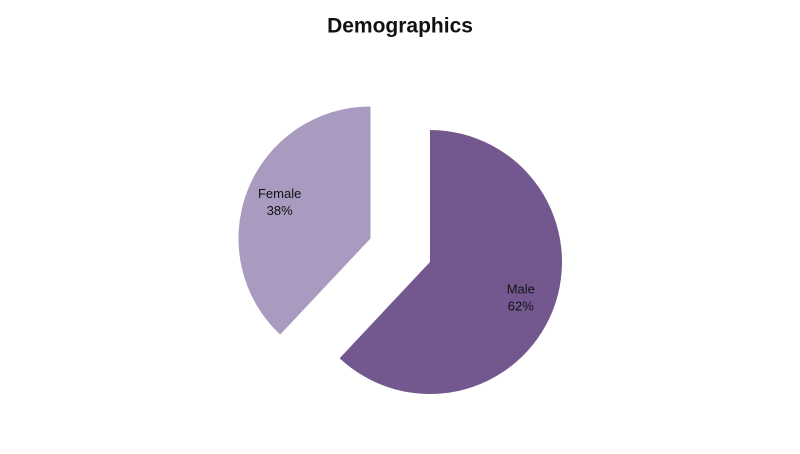  Describe the element at coordinates (304, 220) in the screenshot. I see `pie-slice` at that location.